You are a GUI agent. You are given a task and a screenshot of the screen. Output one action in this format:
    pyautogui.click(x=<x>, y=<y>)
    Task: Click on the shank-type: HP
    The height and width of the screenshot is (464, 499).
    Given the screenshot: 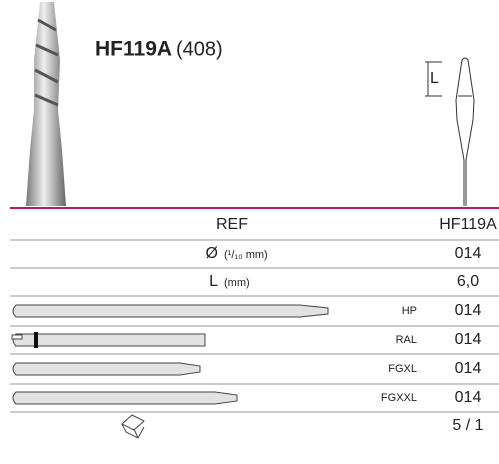 What is the action you would take?
    pyautogui.click(x=409, y=311)
    